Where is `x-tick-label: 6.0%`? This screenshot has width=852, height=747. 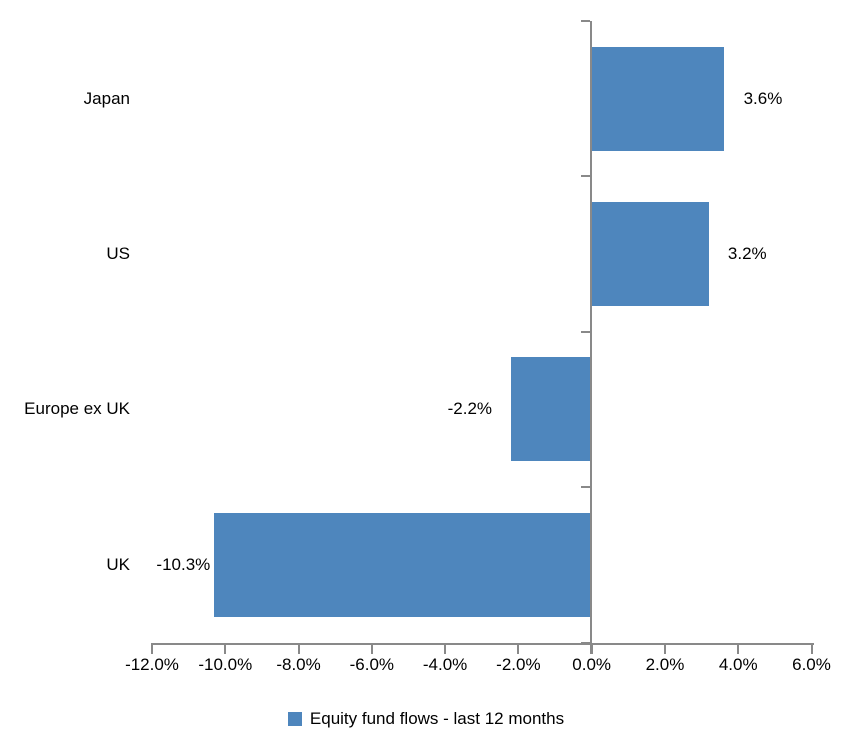
x-tick-label: 6.0% is located at coordinates (811, 664).